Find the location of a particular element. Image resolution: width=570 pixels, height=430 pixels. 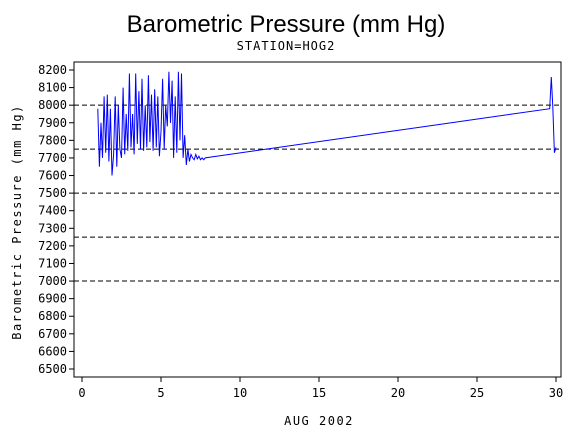

y-tick-label: 7600 is located at coordinates (52, 176).